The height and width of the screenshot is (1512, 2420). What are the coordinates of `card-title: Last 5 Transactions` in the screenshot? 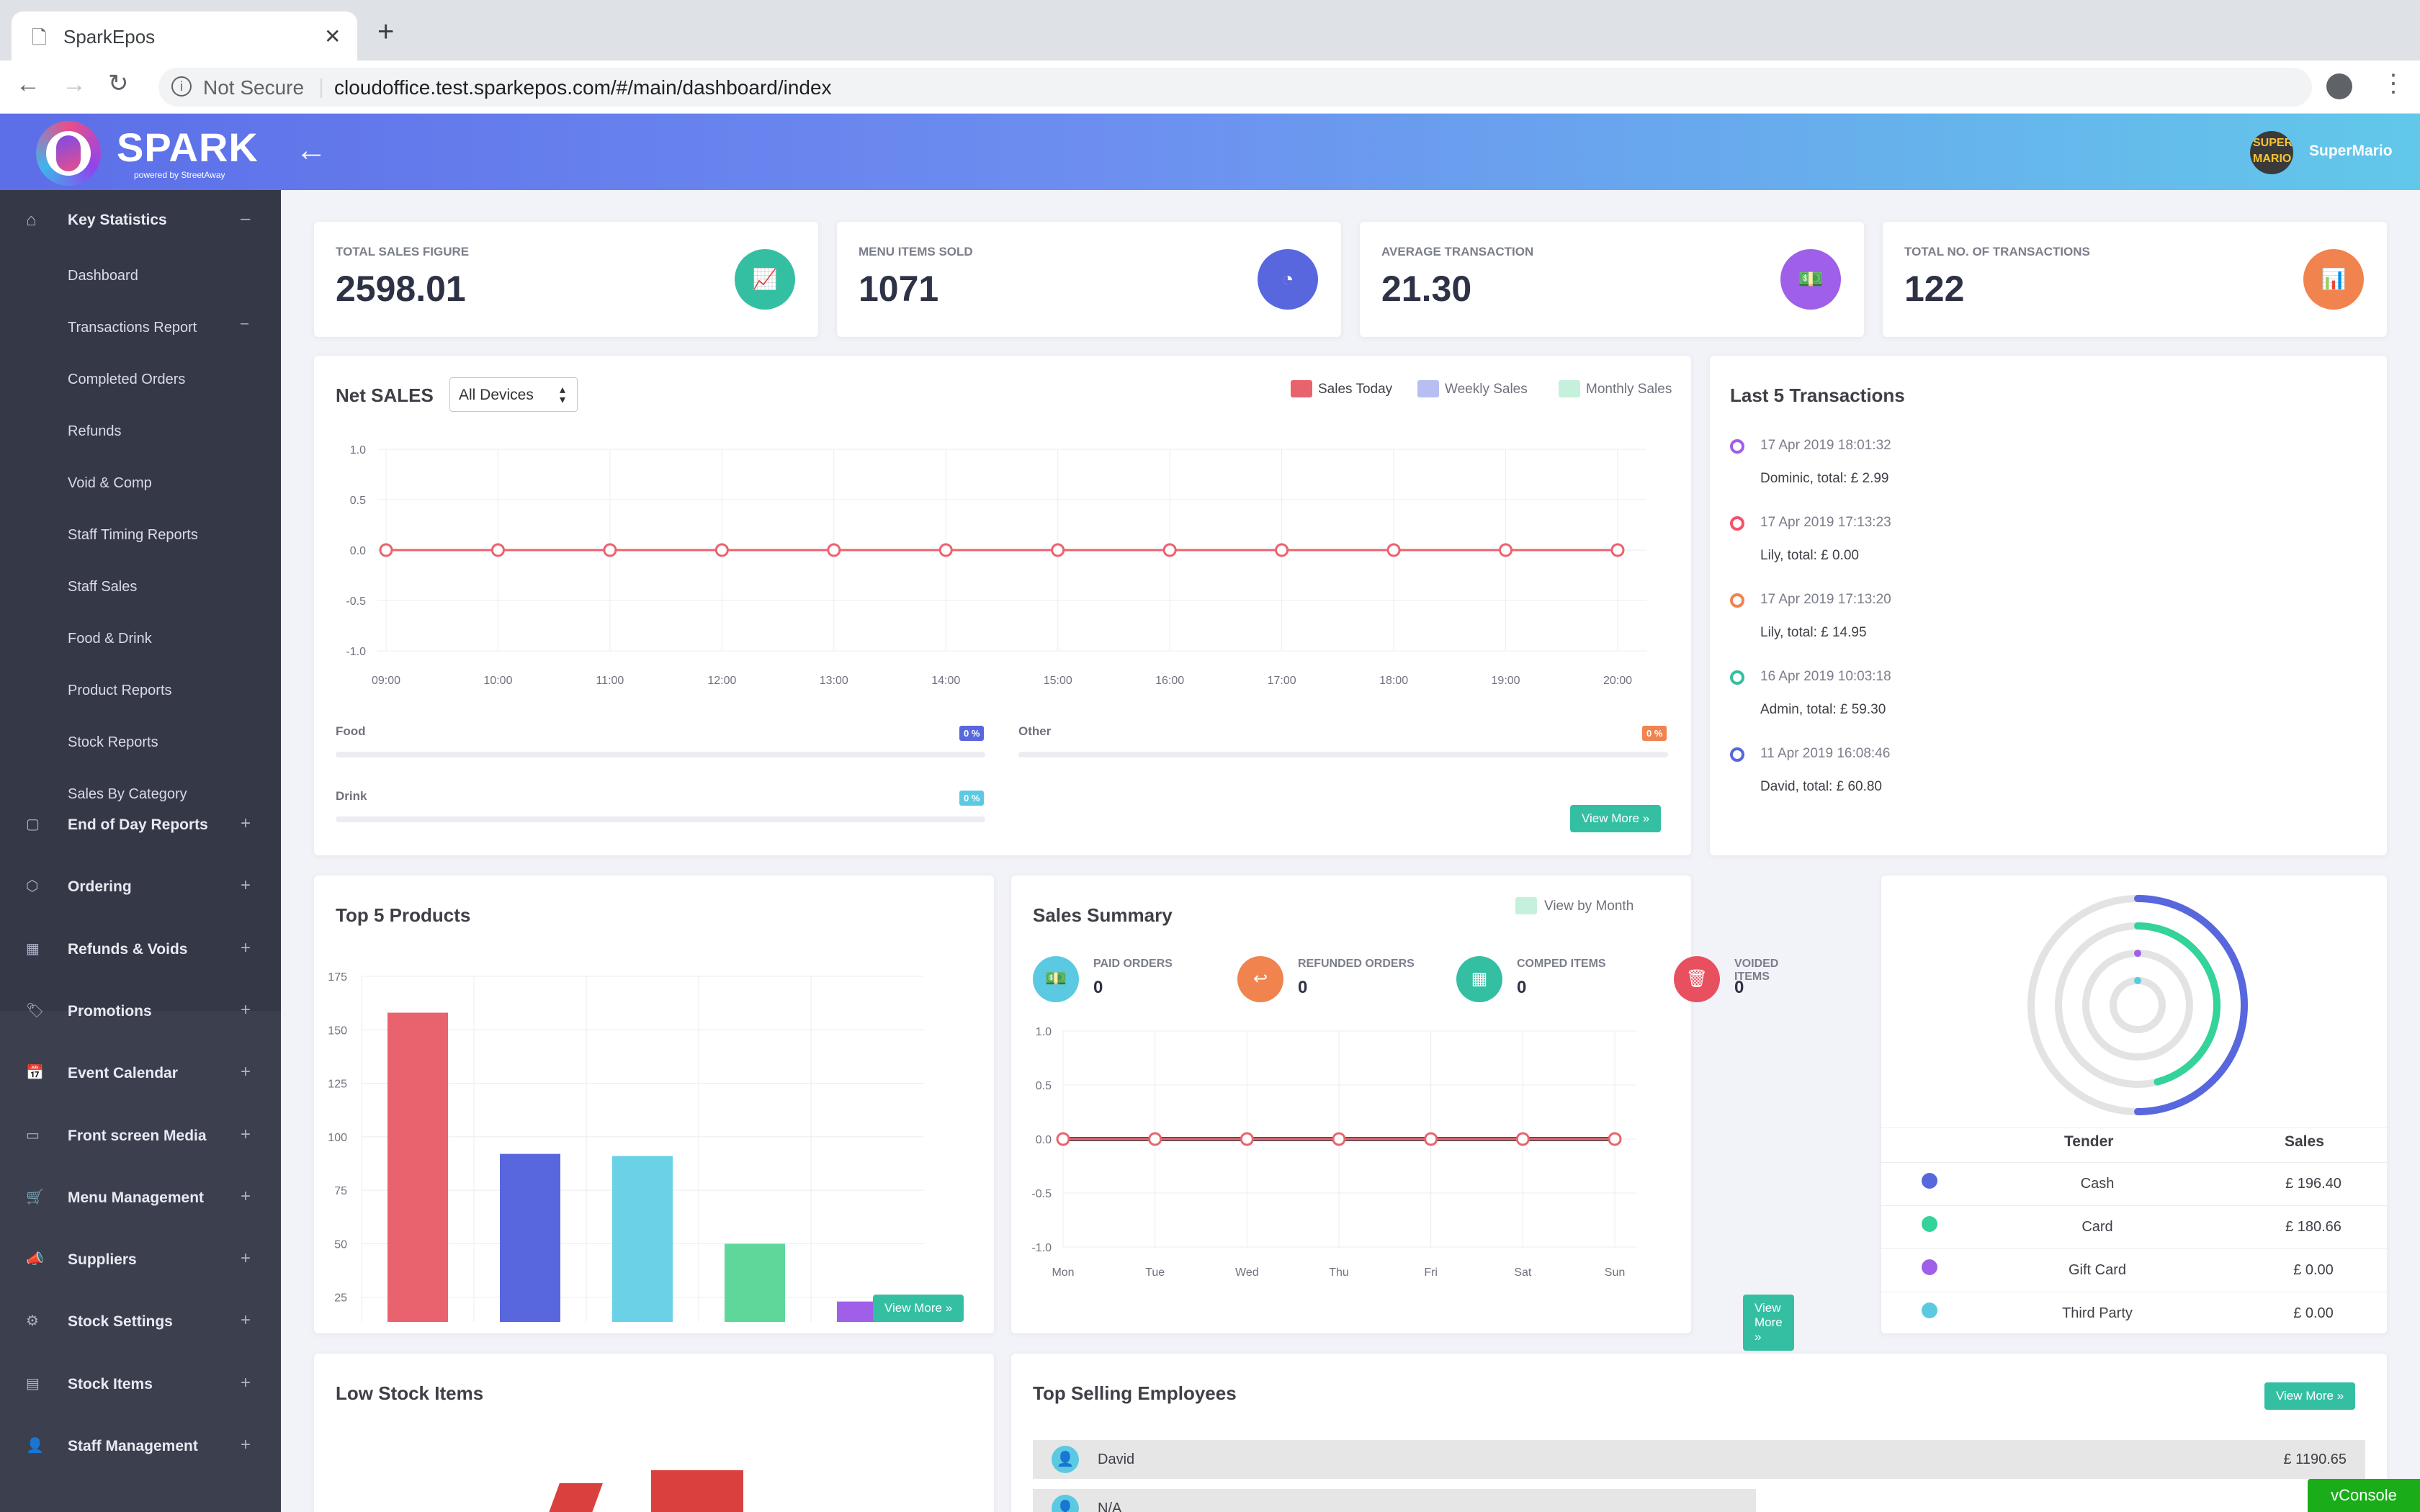 It's located at (1817, 395).